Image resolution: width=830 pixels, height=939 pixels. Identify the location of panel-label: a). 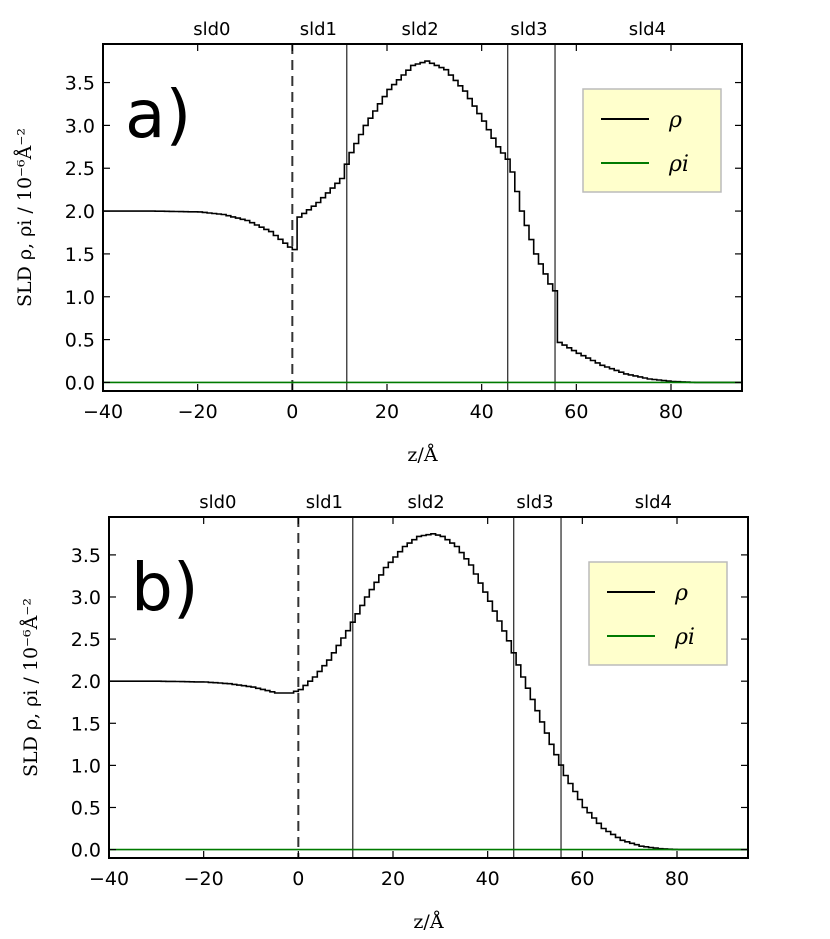
(158, 114).